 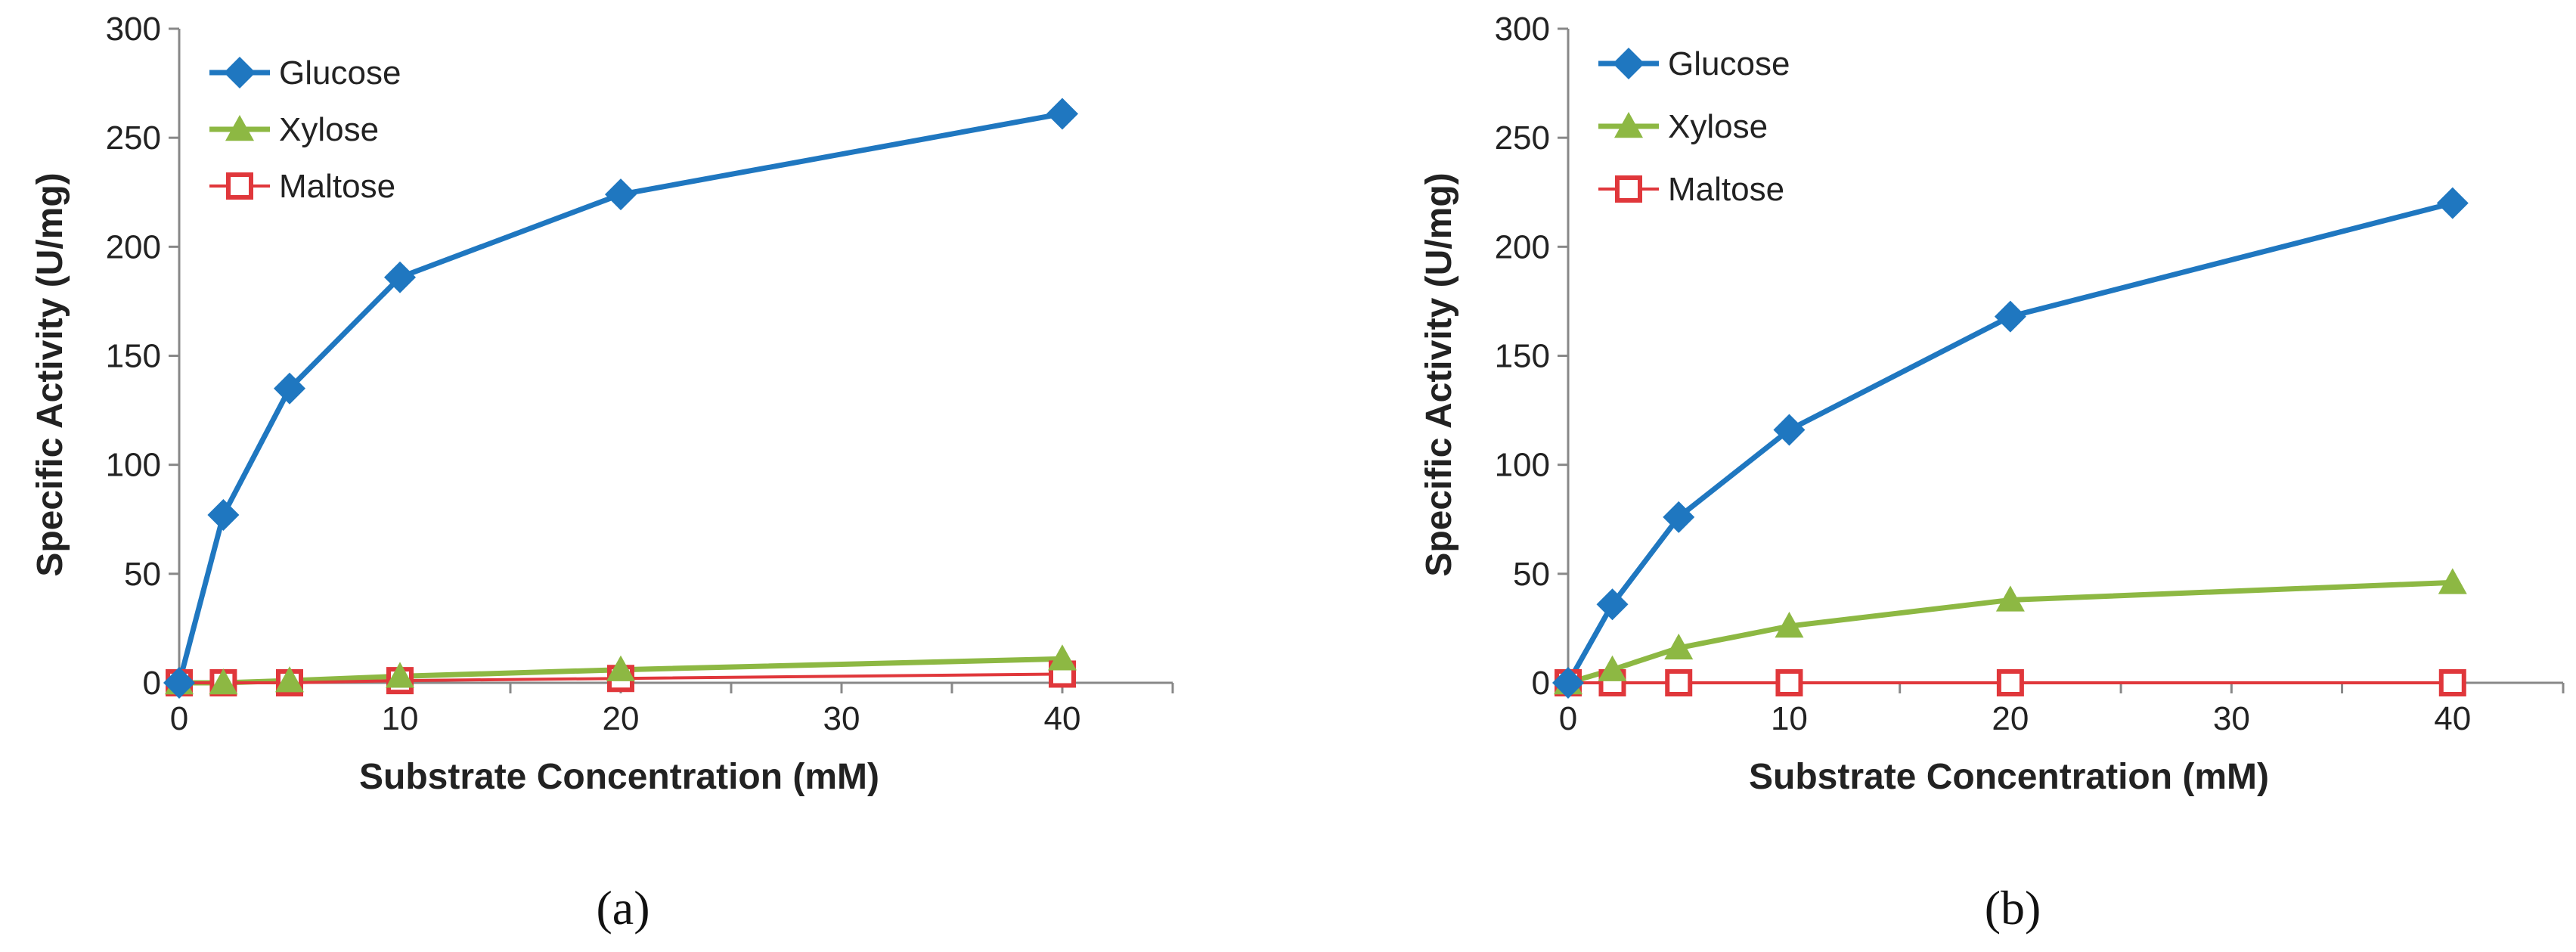 What do you see at coordinates (622, 908) in the screenshot?
I see `panel-label: (a)` at bounding box center [622, 908].